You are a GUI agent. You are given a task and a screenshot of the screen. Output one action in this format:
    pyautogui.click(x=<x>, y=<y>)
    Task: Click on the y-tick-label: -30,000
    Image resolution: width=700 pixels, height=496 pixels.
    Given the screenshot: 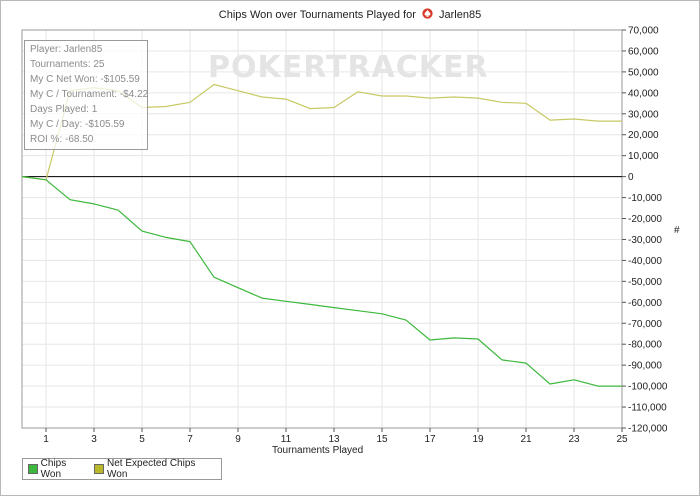 What is the action you would take?
    pyautogui.click(x=645, y=240)
    